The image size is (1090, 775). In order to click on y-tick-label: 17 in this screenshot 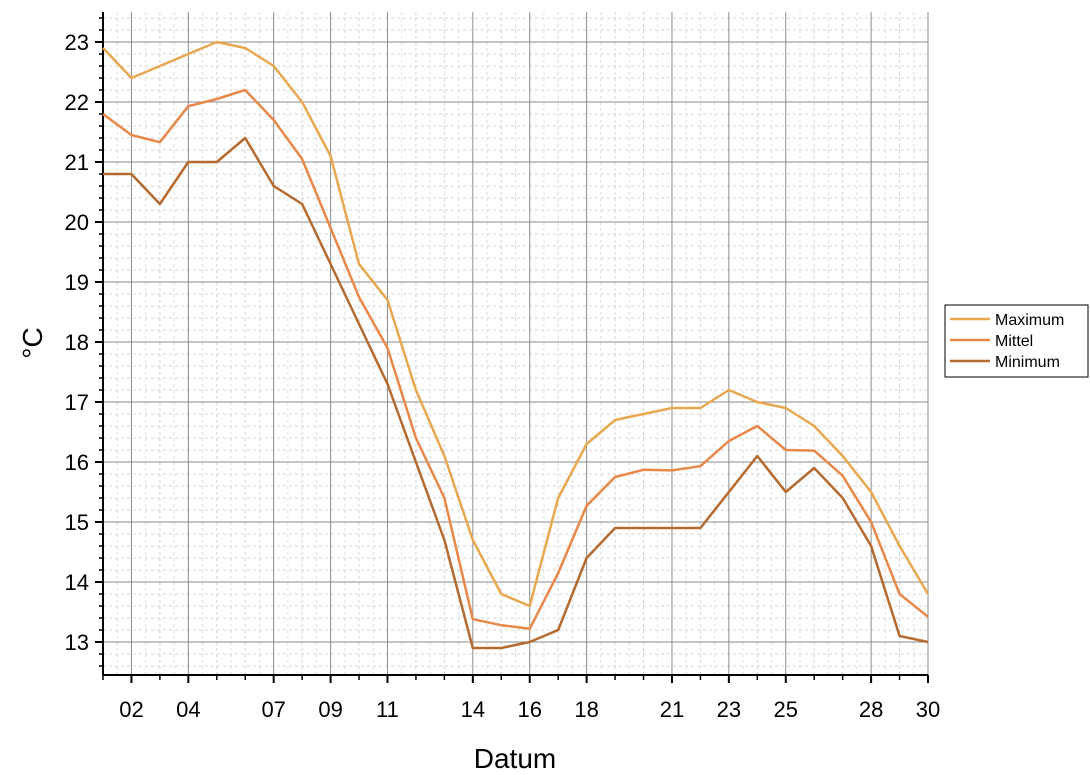, I will do `click(77, 402)`.